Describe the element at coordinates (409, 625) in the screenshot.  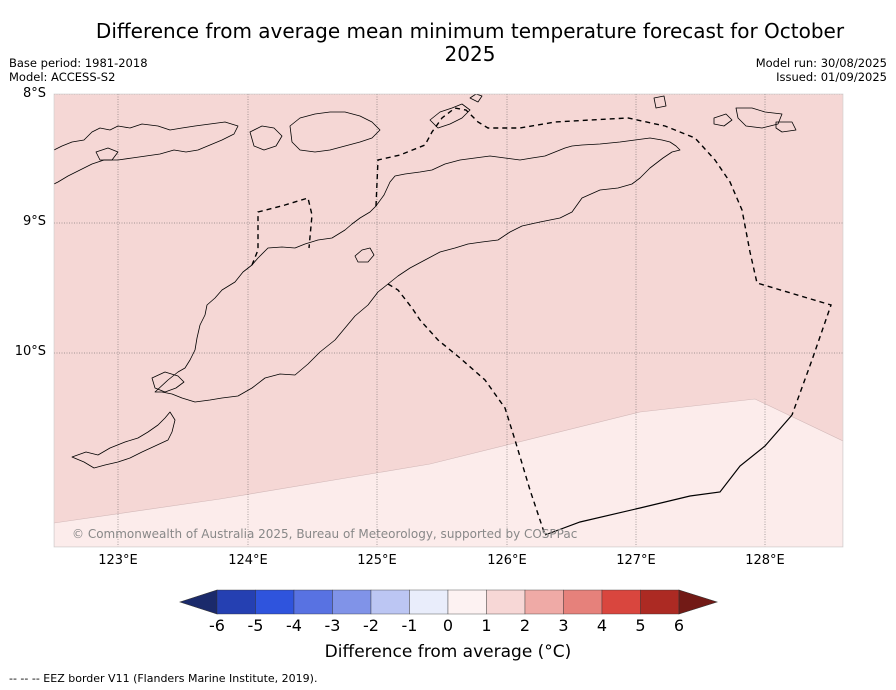
I see `colorbar-tick-label: -1` at that location.